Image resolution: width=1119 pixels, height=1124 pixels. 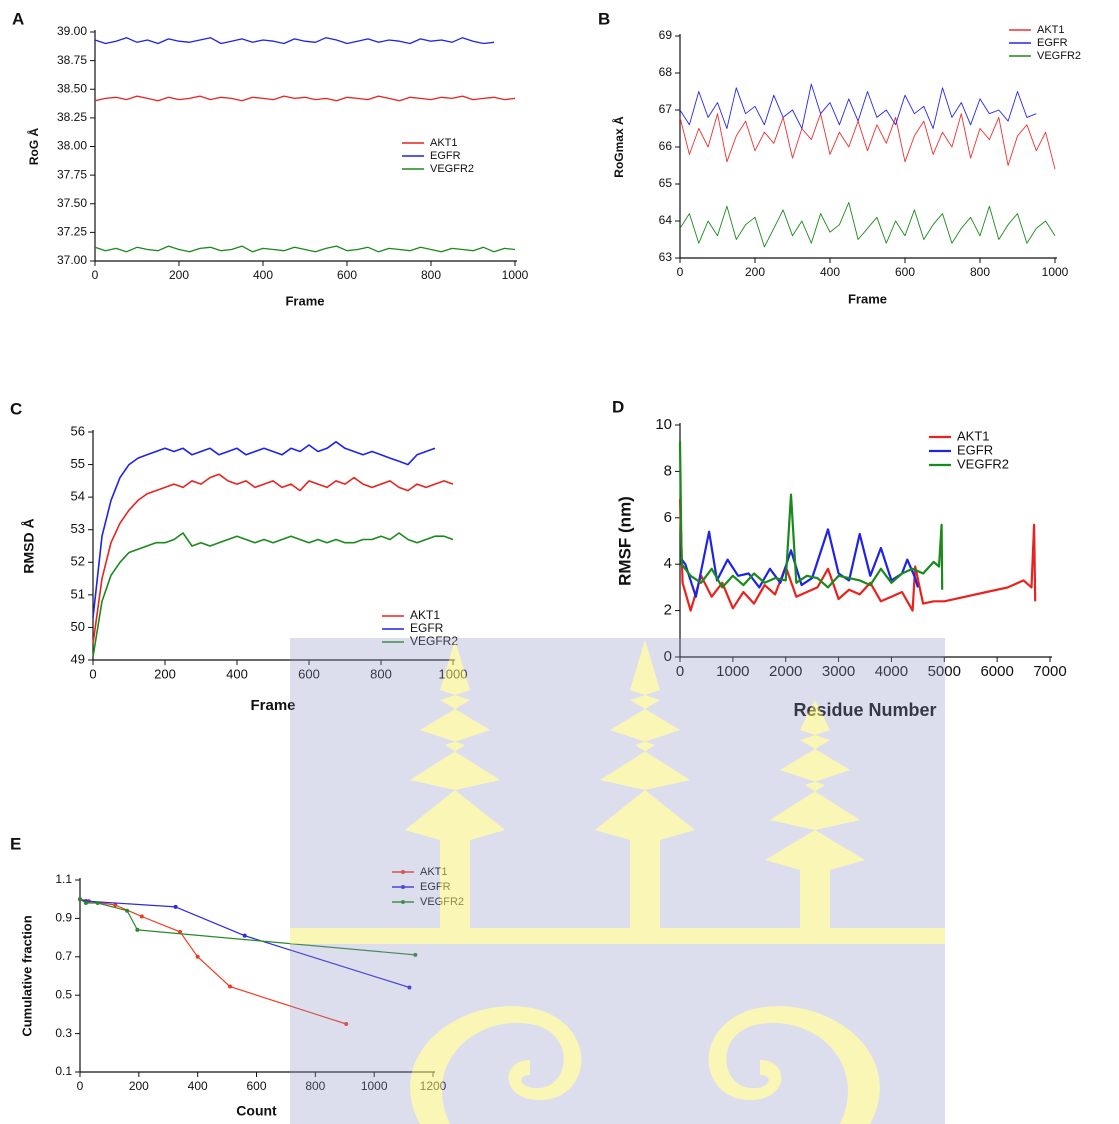 What do you see at coordinates (668, 563) in the screenshot?
I see `y-tick-label: 4` at bounding box center [668, 563].